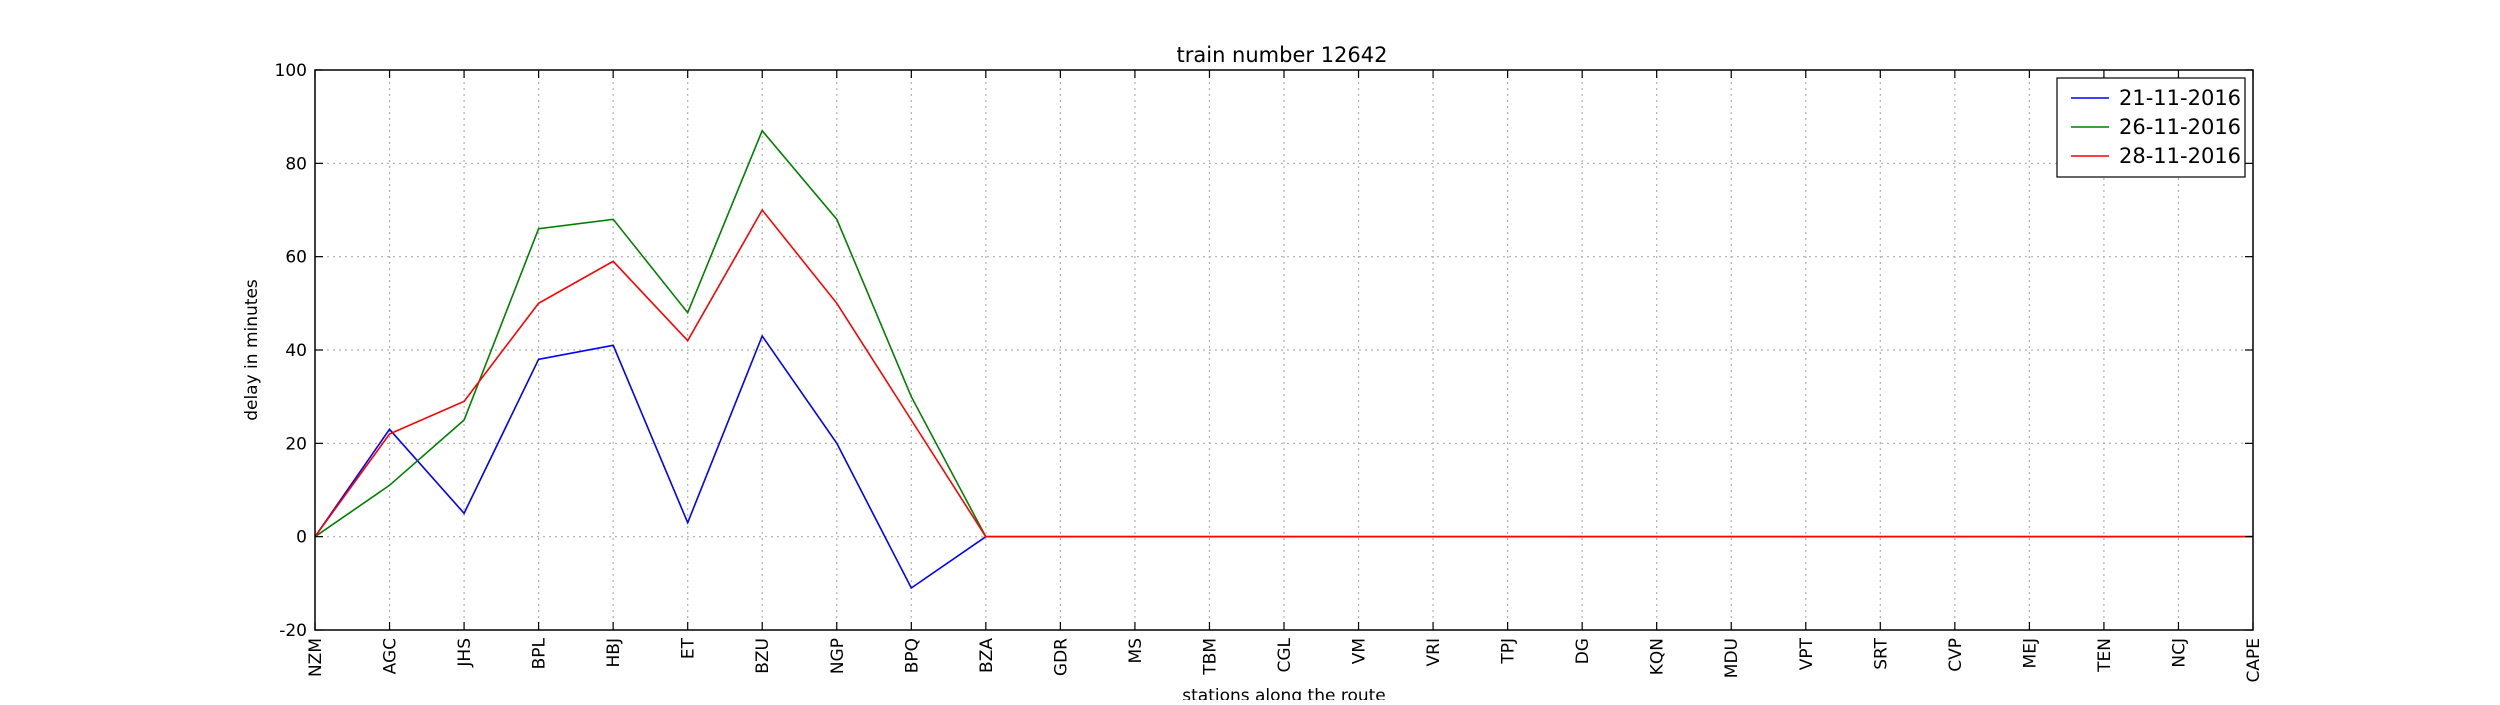 This screenshot has height=705, width=2500. What do you see at coordinates (763, 656) in the screenshot?
I see `x-tick-label: BZU` at bounding box center [763, 656].